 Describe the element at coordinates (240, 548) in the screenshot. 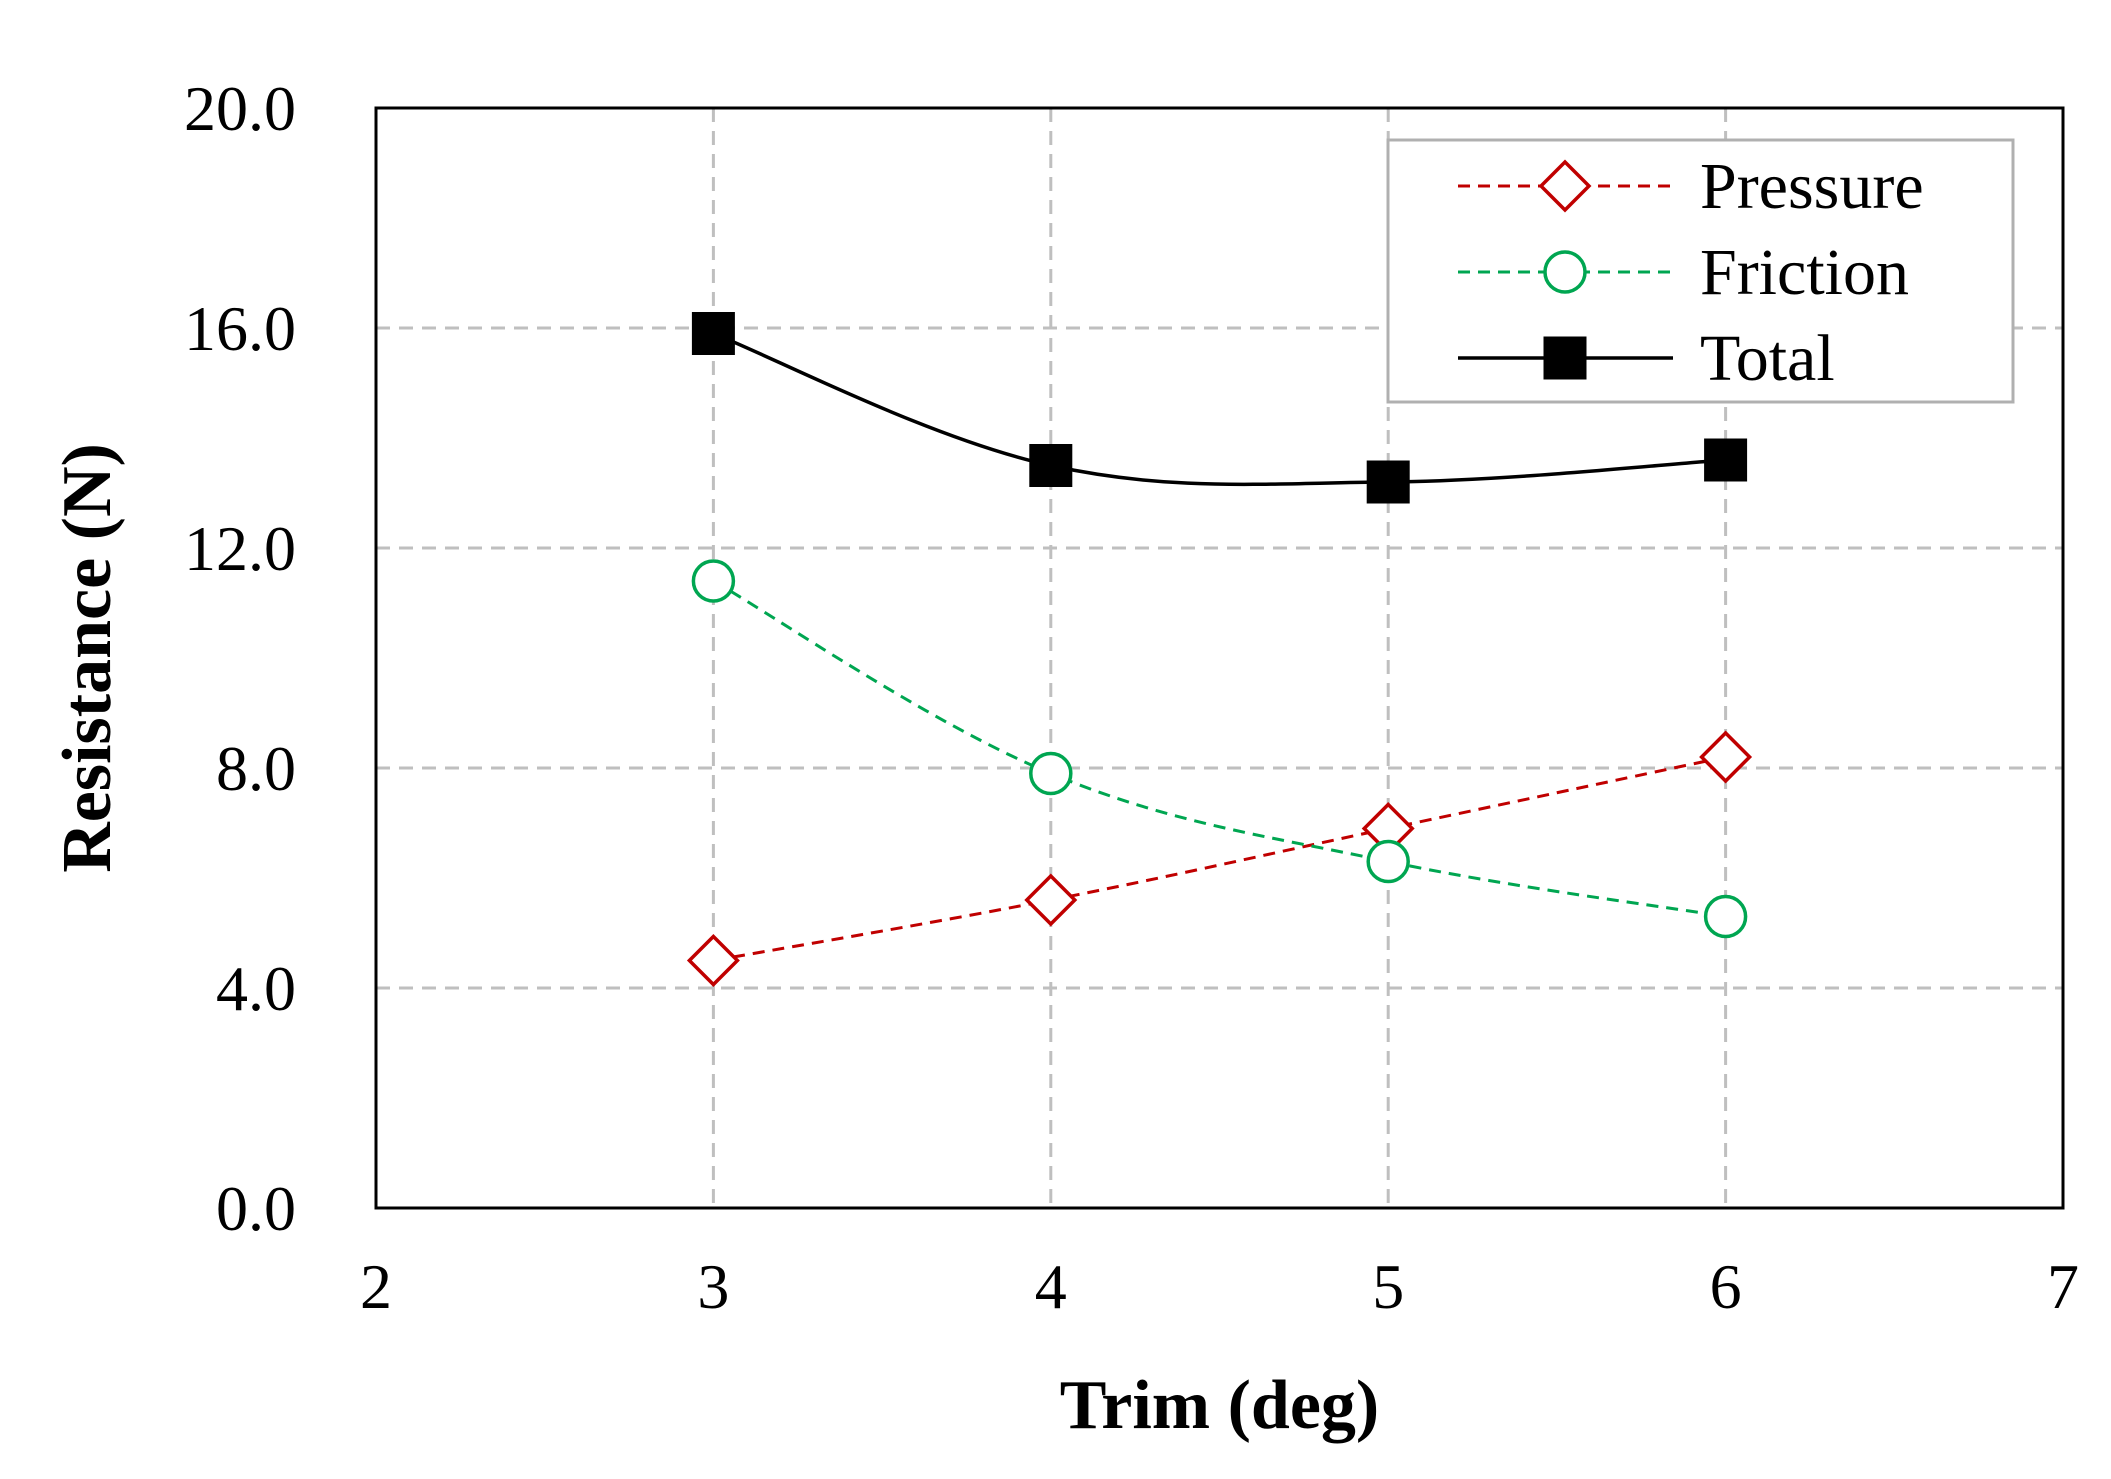

I see `y-tick-label: 12.0` at that location.